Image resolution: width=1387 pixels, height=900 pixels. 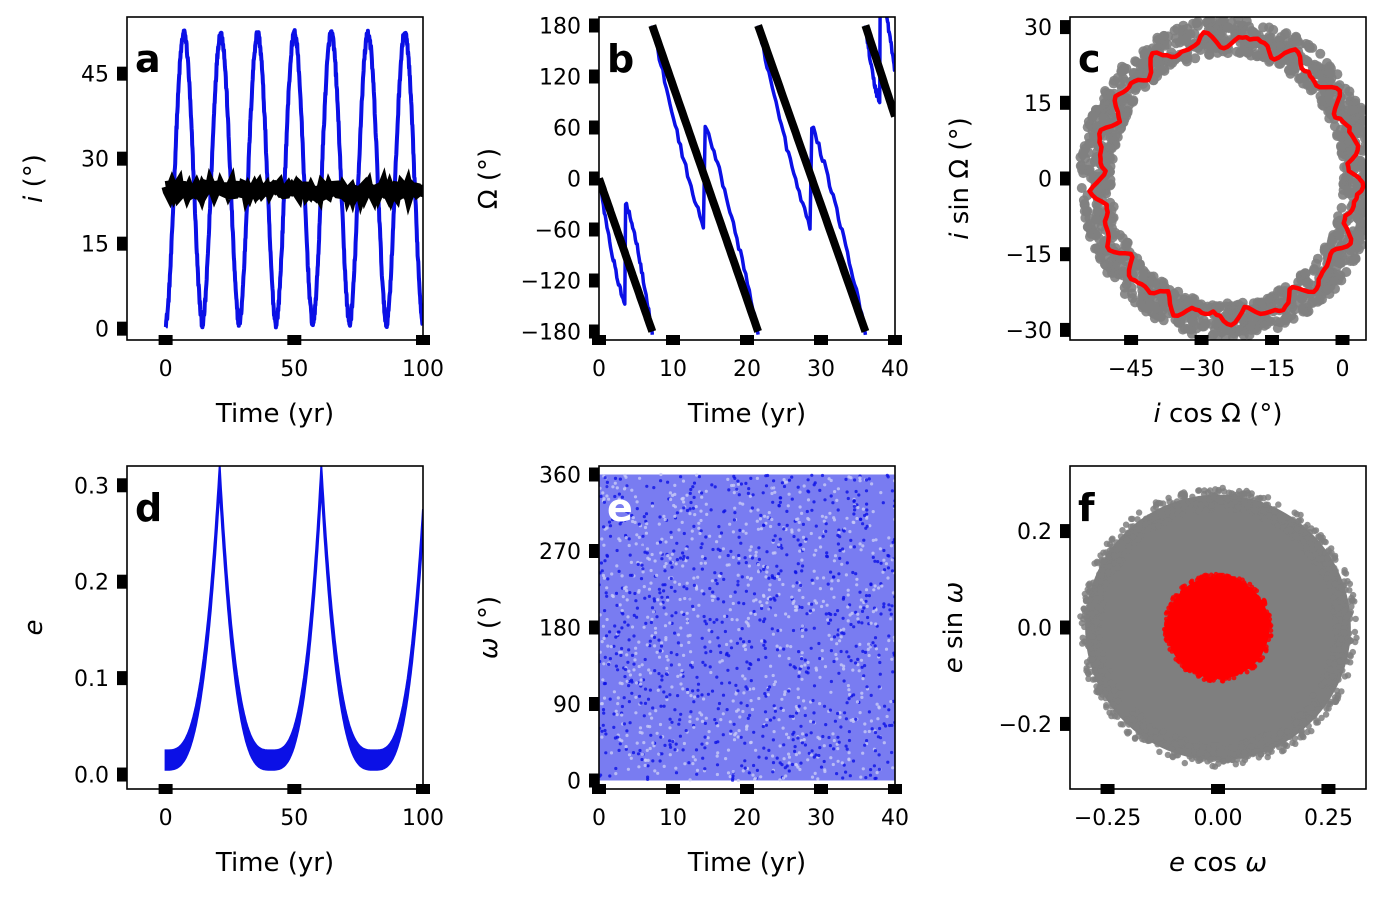 I want to click on x-axis-label: Time (yr), so click(x=746, y=414).